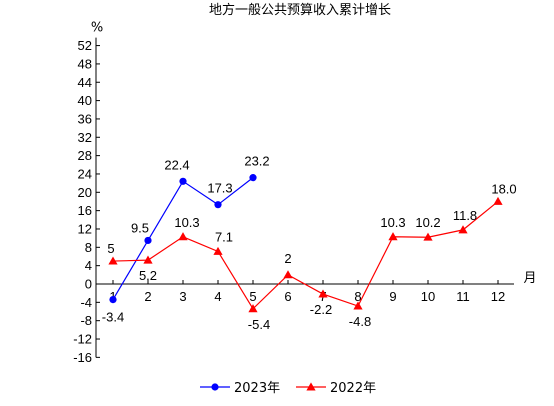  Describe the element at coordinates (498, 296) in the screenshot. I see `x-tick-label: 12` at that location.